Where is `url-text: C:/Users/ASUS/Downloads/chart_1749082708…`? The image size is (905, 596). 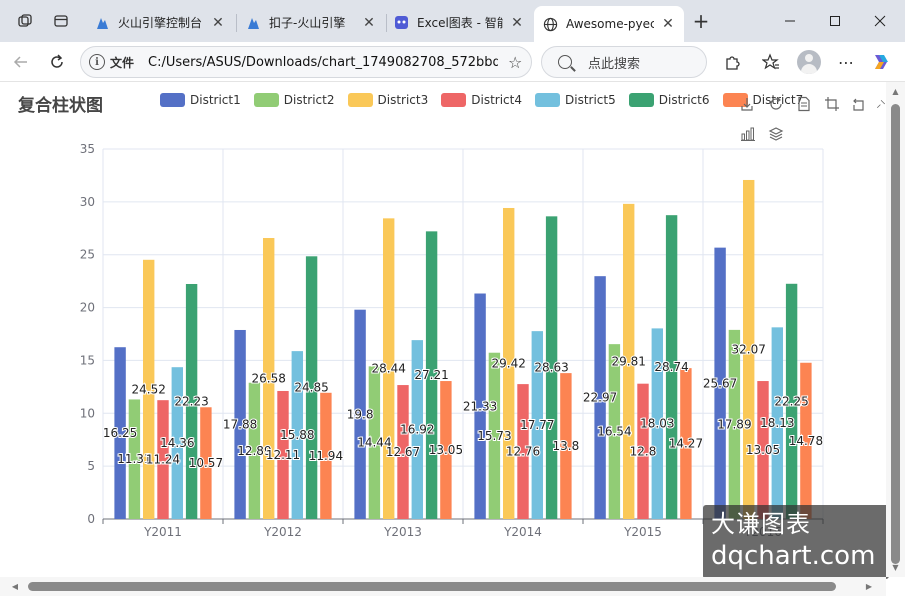 url-text: C:/Users/ASUS/Downloads/chart_1749082708… is located at coordinates (323, 62).